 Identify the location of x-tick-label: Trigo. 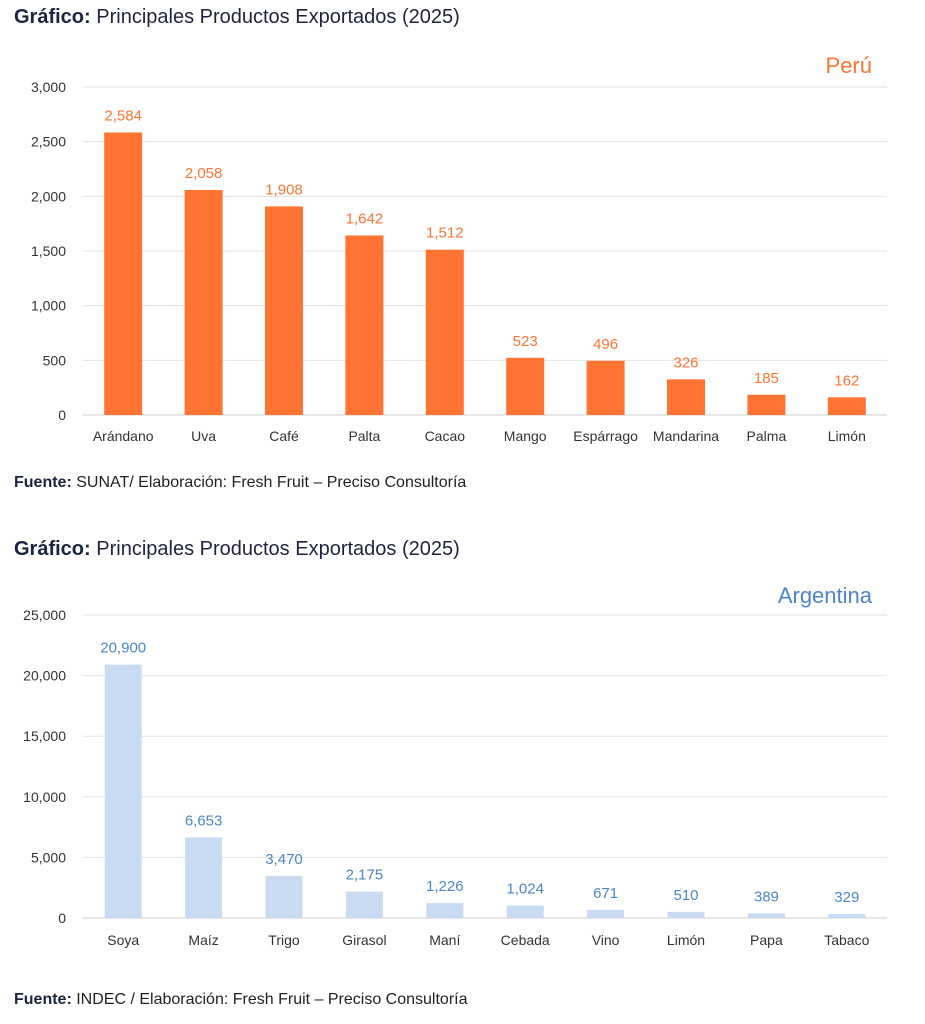
(284, 940).